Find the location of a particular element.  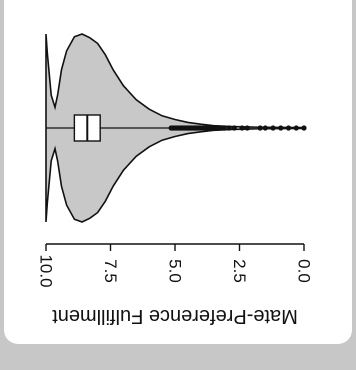

axis-tick-label: 7.5 is located at coordinates (110, 271).